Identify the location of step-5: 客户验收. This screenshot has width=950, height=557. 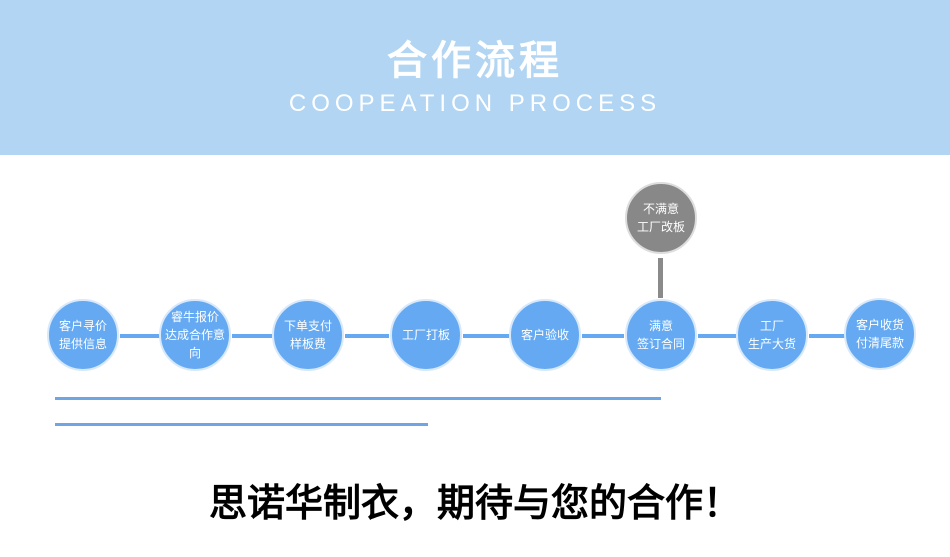
(545, 335).